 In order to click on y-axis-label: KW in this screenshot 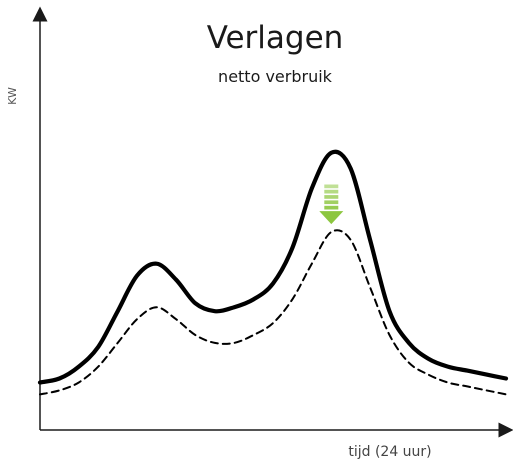, I will do `click(12, 96)`.